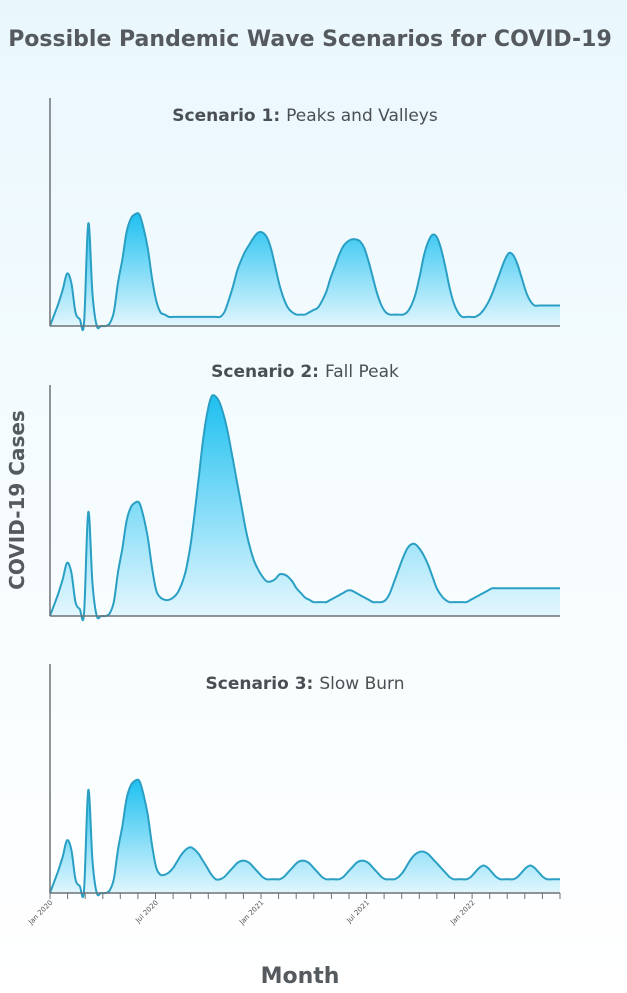  What do you see at coordinates (260, 684) in the screenshot?
I see `panel-3-title-bold: Scenario 3:` at bounding box center [260, 684].